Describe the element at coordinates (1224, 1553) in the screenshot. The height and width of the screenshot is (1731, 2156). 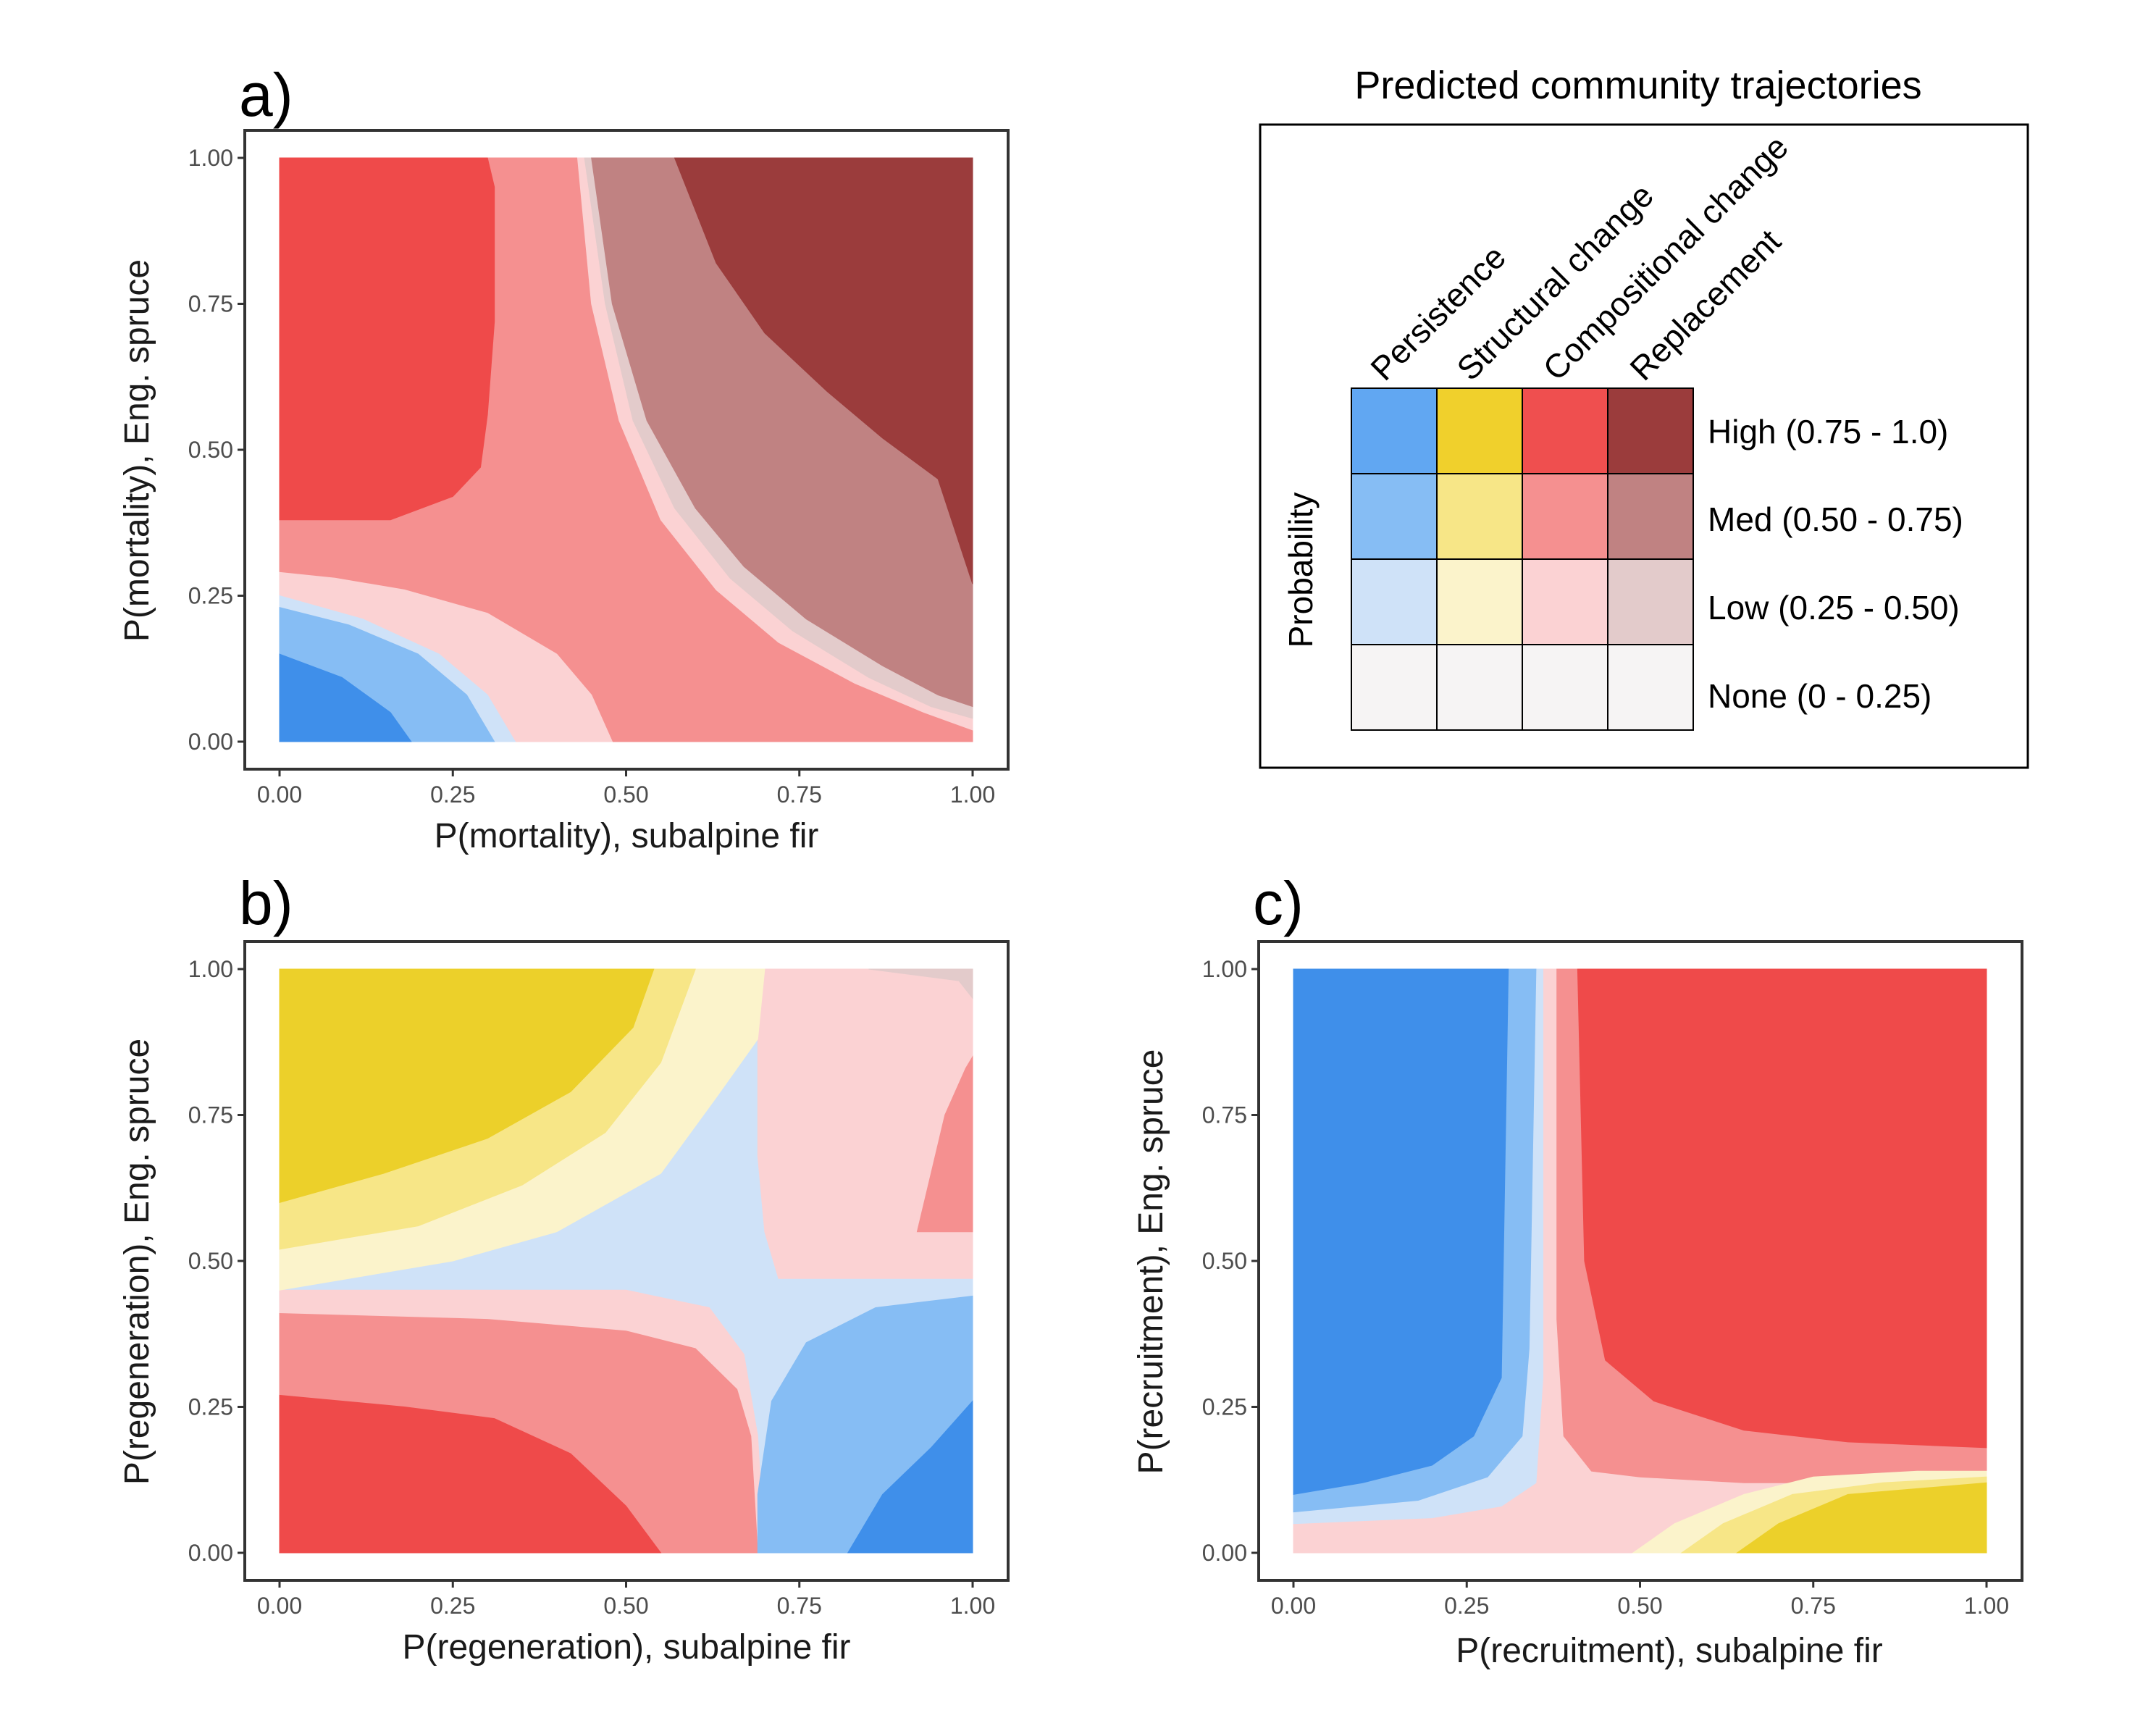
I see `y-tick-label-c-0: 0.00` at that location.